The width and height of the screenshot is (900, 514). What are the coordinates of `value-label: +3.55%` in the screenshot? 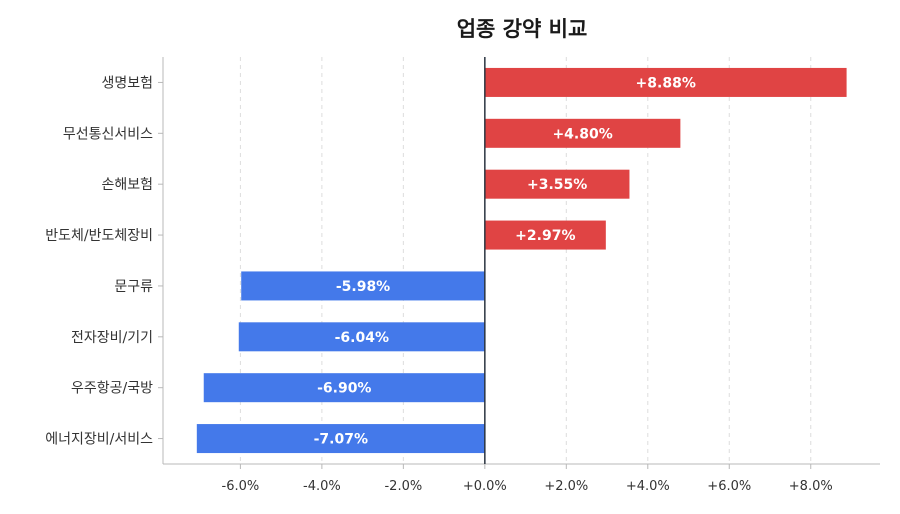 It's located at (557, 185).